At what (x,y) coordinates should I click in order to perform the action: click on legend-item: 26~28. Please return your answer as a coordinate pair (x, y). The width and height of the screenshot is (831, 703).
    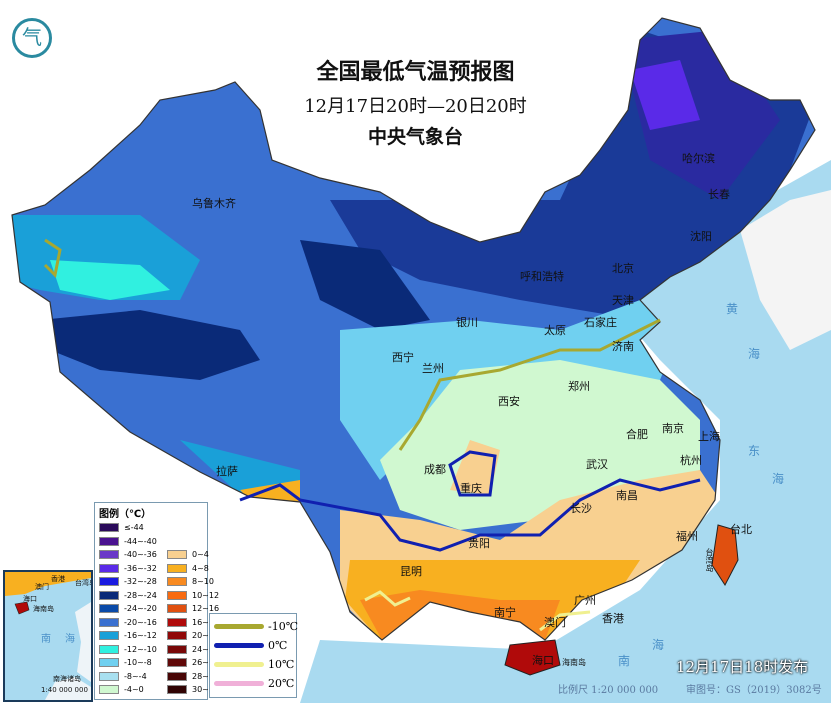
    Looking at the image, I should click on (193, 662).